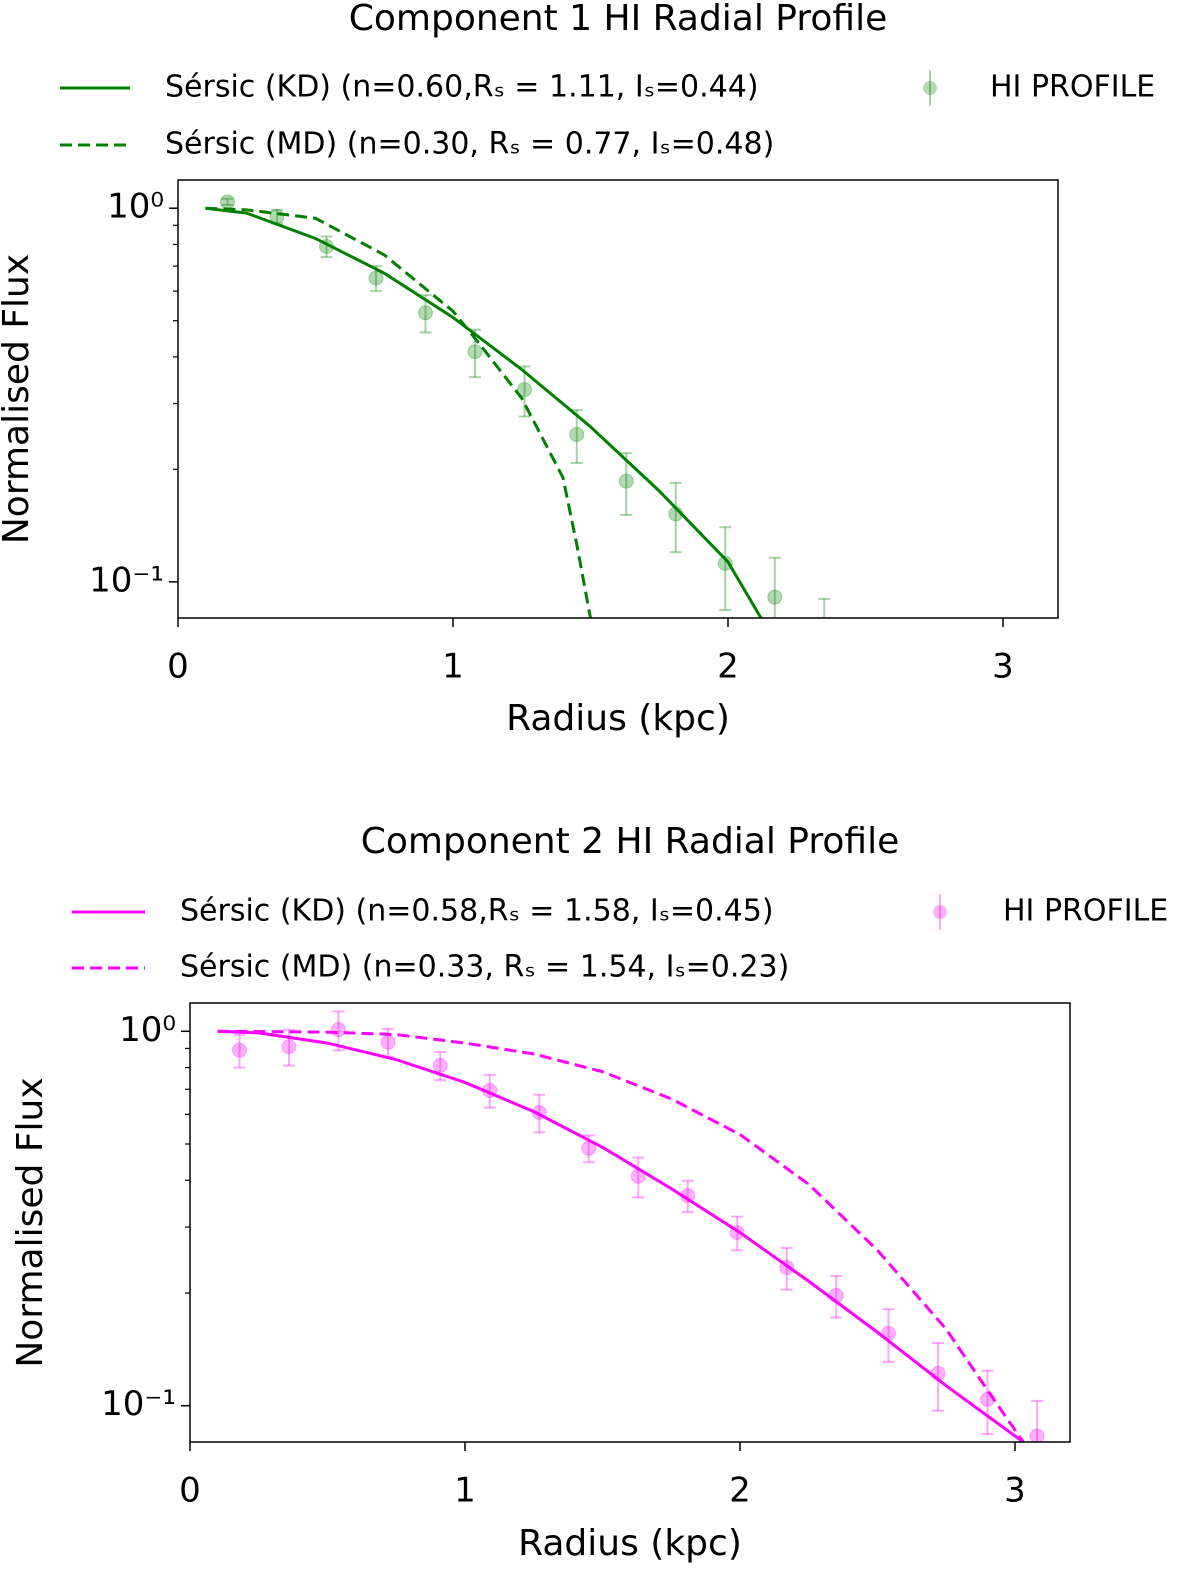  I want to click on legend-label: Sérsic (MD) (n=0.33, Rₛ = 1.54, Iₛ=0.23), so click(484, 967).